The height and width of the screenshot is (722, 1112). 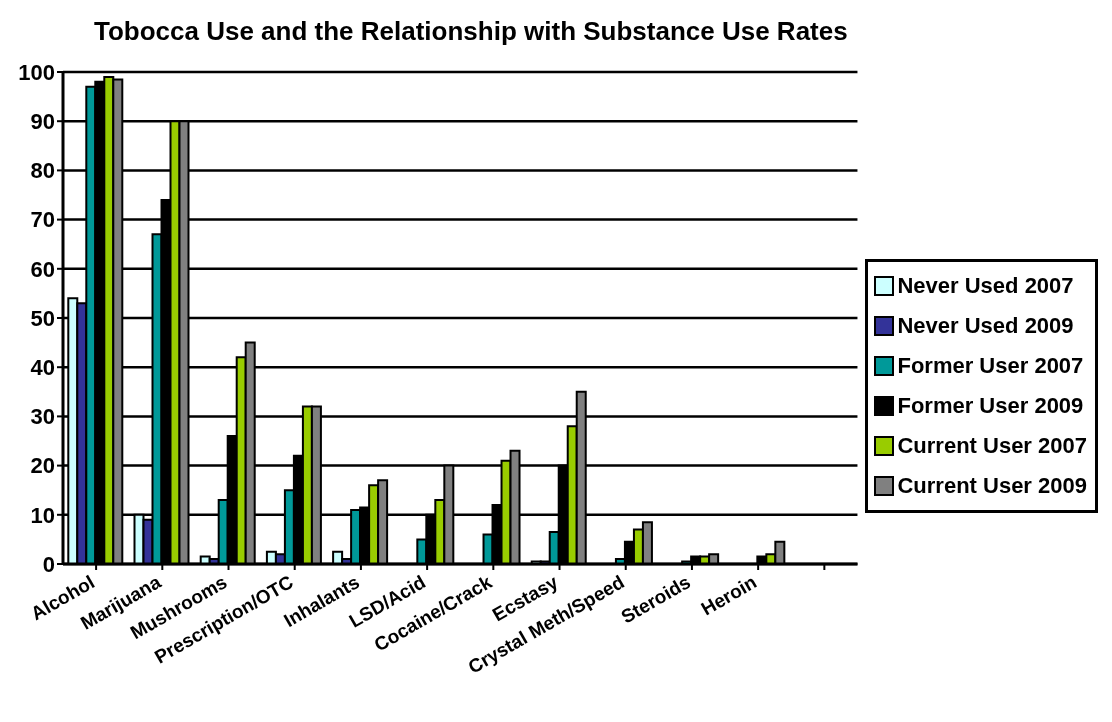 What do you see at coordinates (990, 406) in the screenshot?
I see `legend-label: Former User 2009` at bounding box center [990, 406].